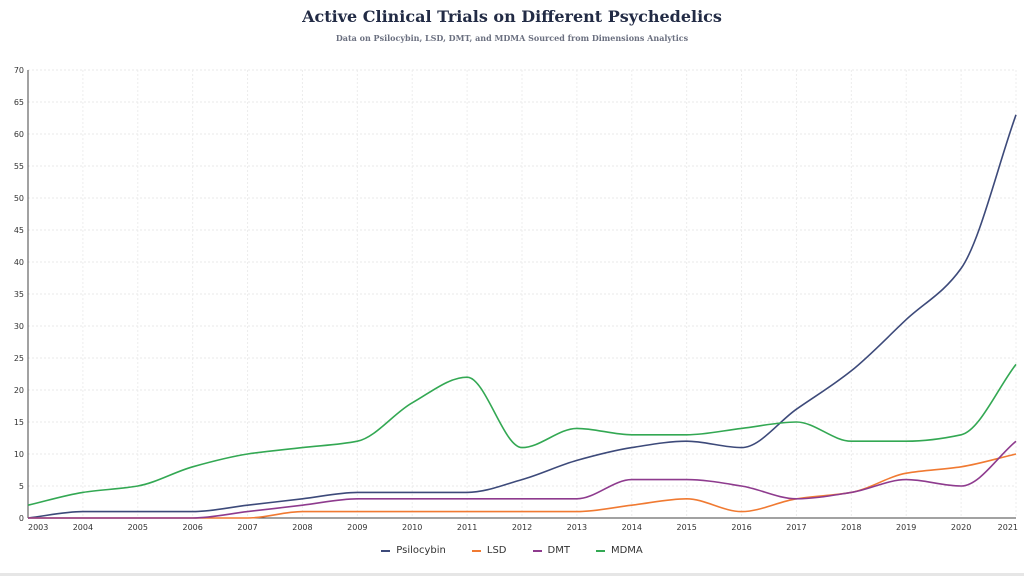 The image size is (1024, 576). What do you see at coordinates (19, 358) in the screenshot?
I see `y-tick-label: 25` at bounding box center [19, 358].